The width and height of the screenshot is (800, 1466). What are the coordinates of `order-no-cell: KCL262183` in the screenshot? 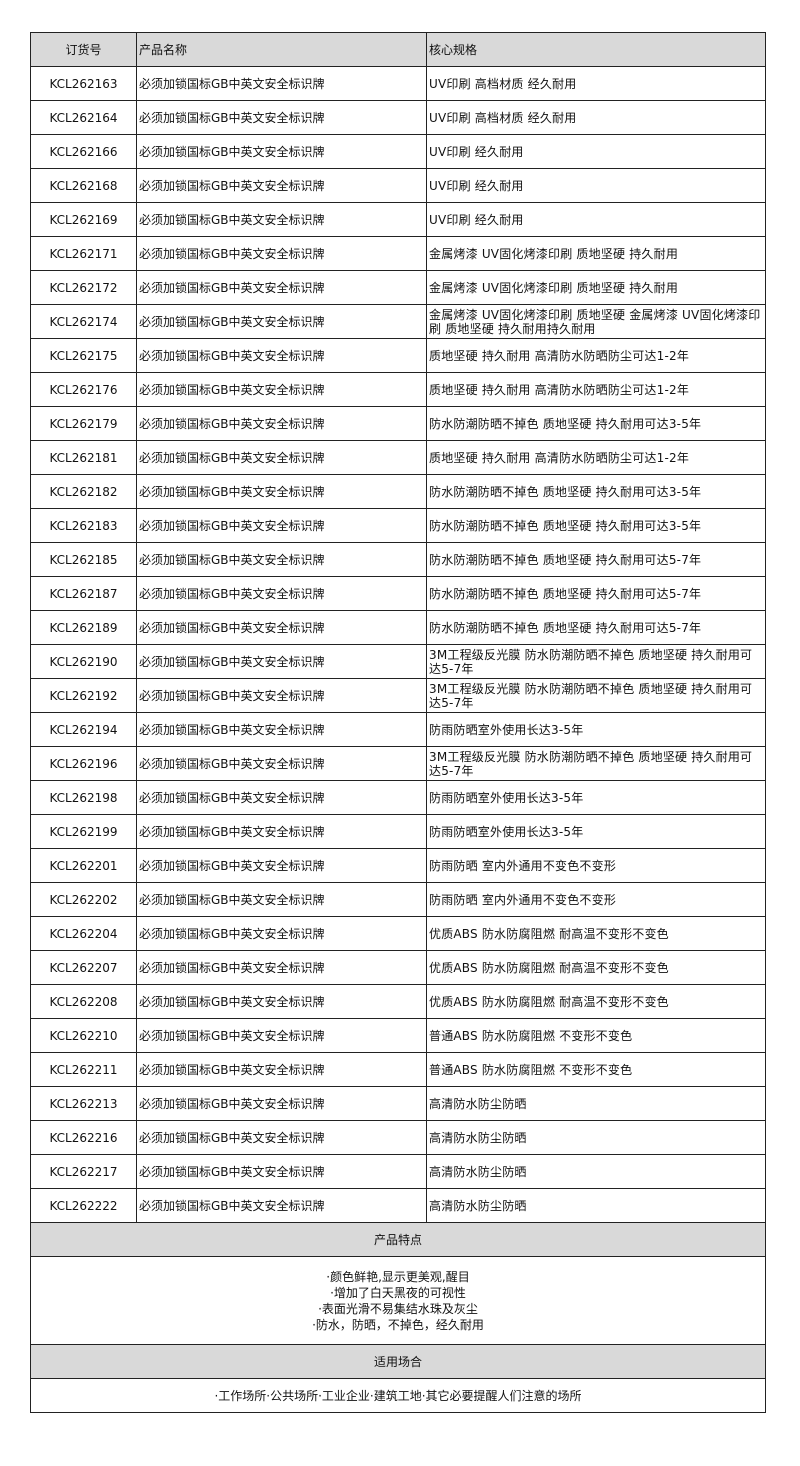 It's located at (83, 525).